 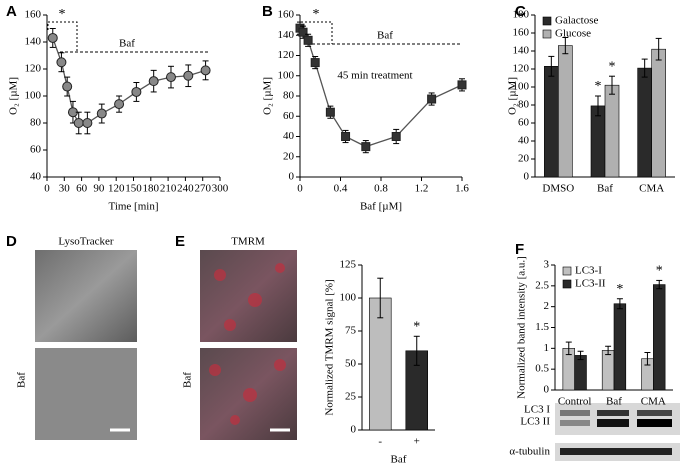 I want to click on annotation: Baf, so click(x=385, y=36).